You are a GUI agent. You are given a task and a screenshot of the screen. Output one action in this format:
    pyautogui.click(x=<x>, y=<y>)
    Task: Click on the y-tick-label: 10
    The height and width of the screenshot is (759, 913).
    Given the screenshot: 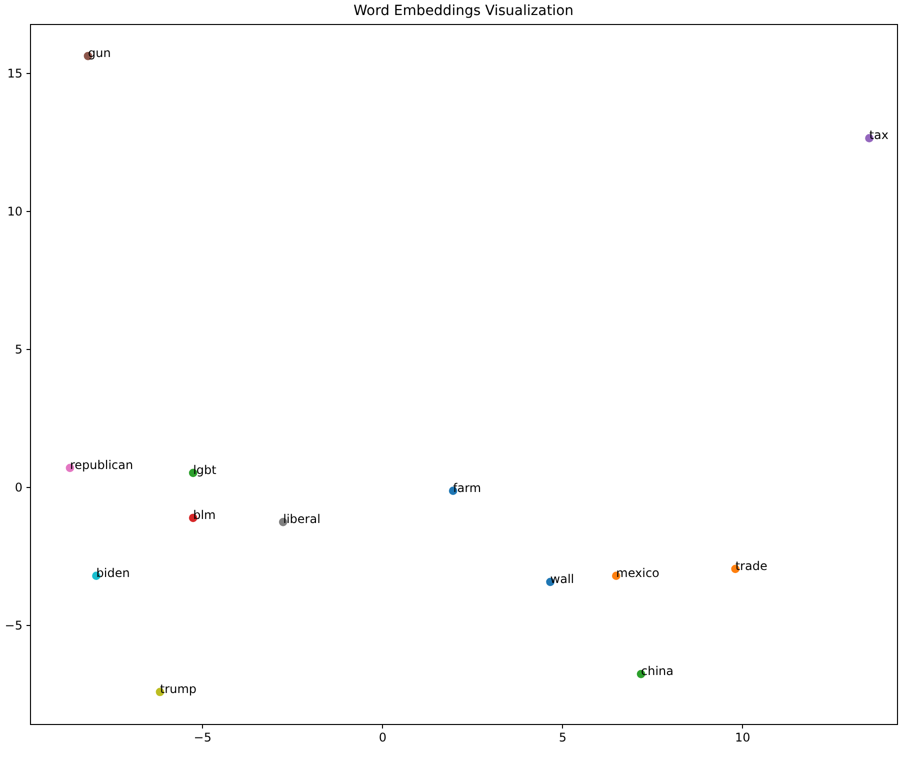 What is the action you would take?
    pyautogui.click(x=14, y=211)
    